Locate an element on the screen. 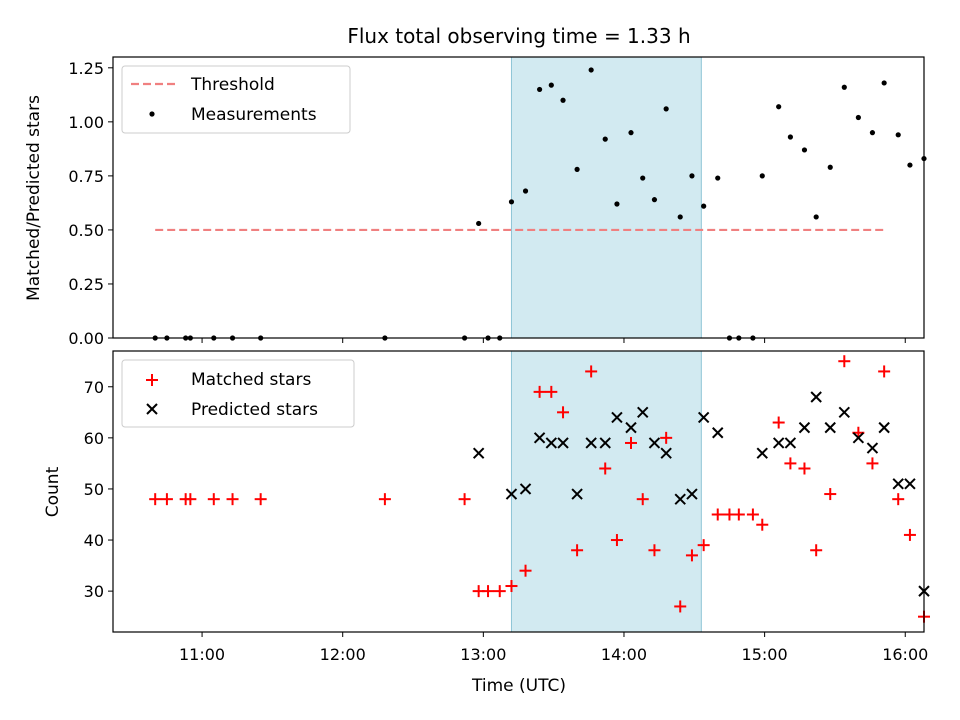 This screenshot has width=960, height=720. top-legend: Threshold Measurements is located at coordinates (236, 99).